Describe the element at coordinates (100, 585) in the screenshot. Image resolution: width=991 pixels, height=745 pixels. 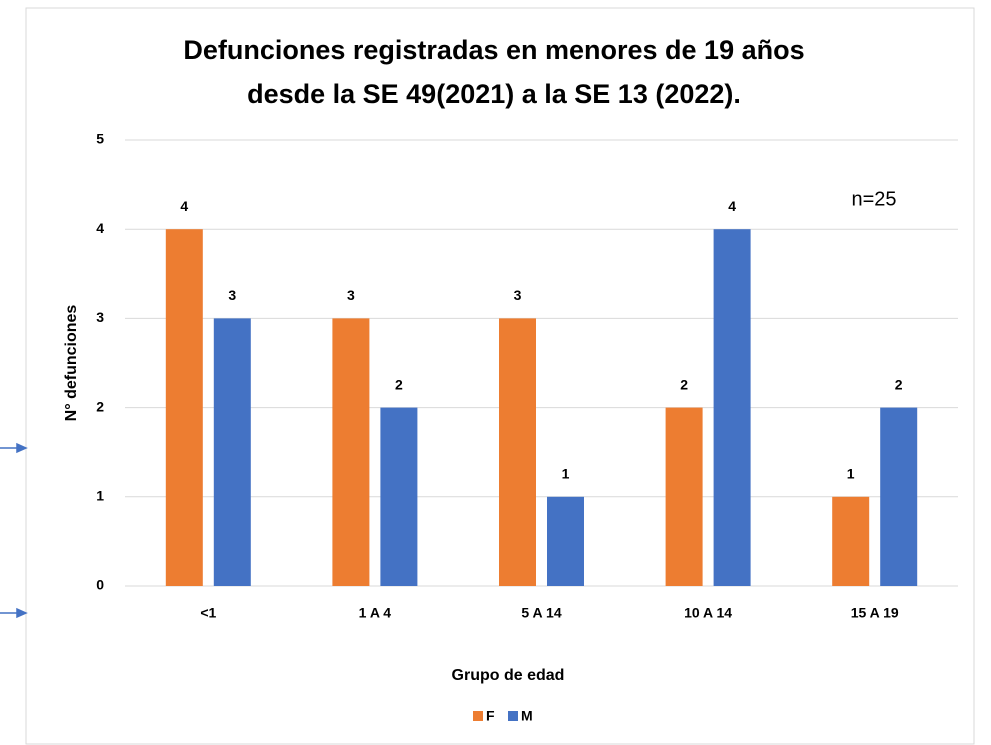
I see `y-tick-label: 0` at that location.